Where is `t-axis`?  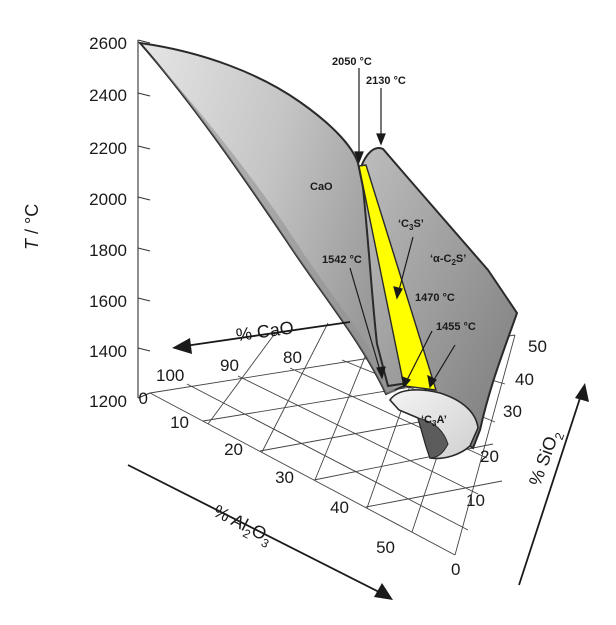
t-axis is located at coordinates (144, 219).